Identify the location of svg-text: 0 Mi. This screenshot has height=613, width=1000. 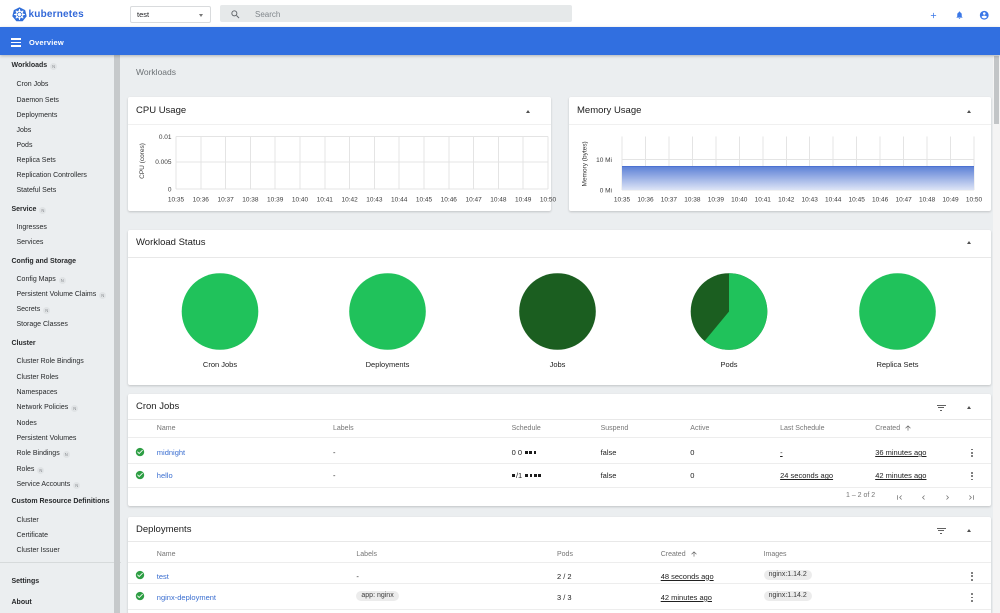
(606, 190).